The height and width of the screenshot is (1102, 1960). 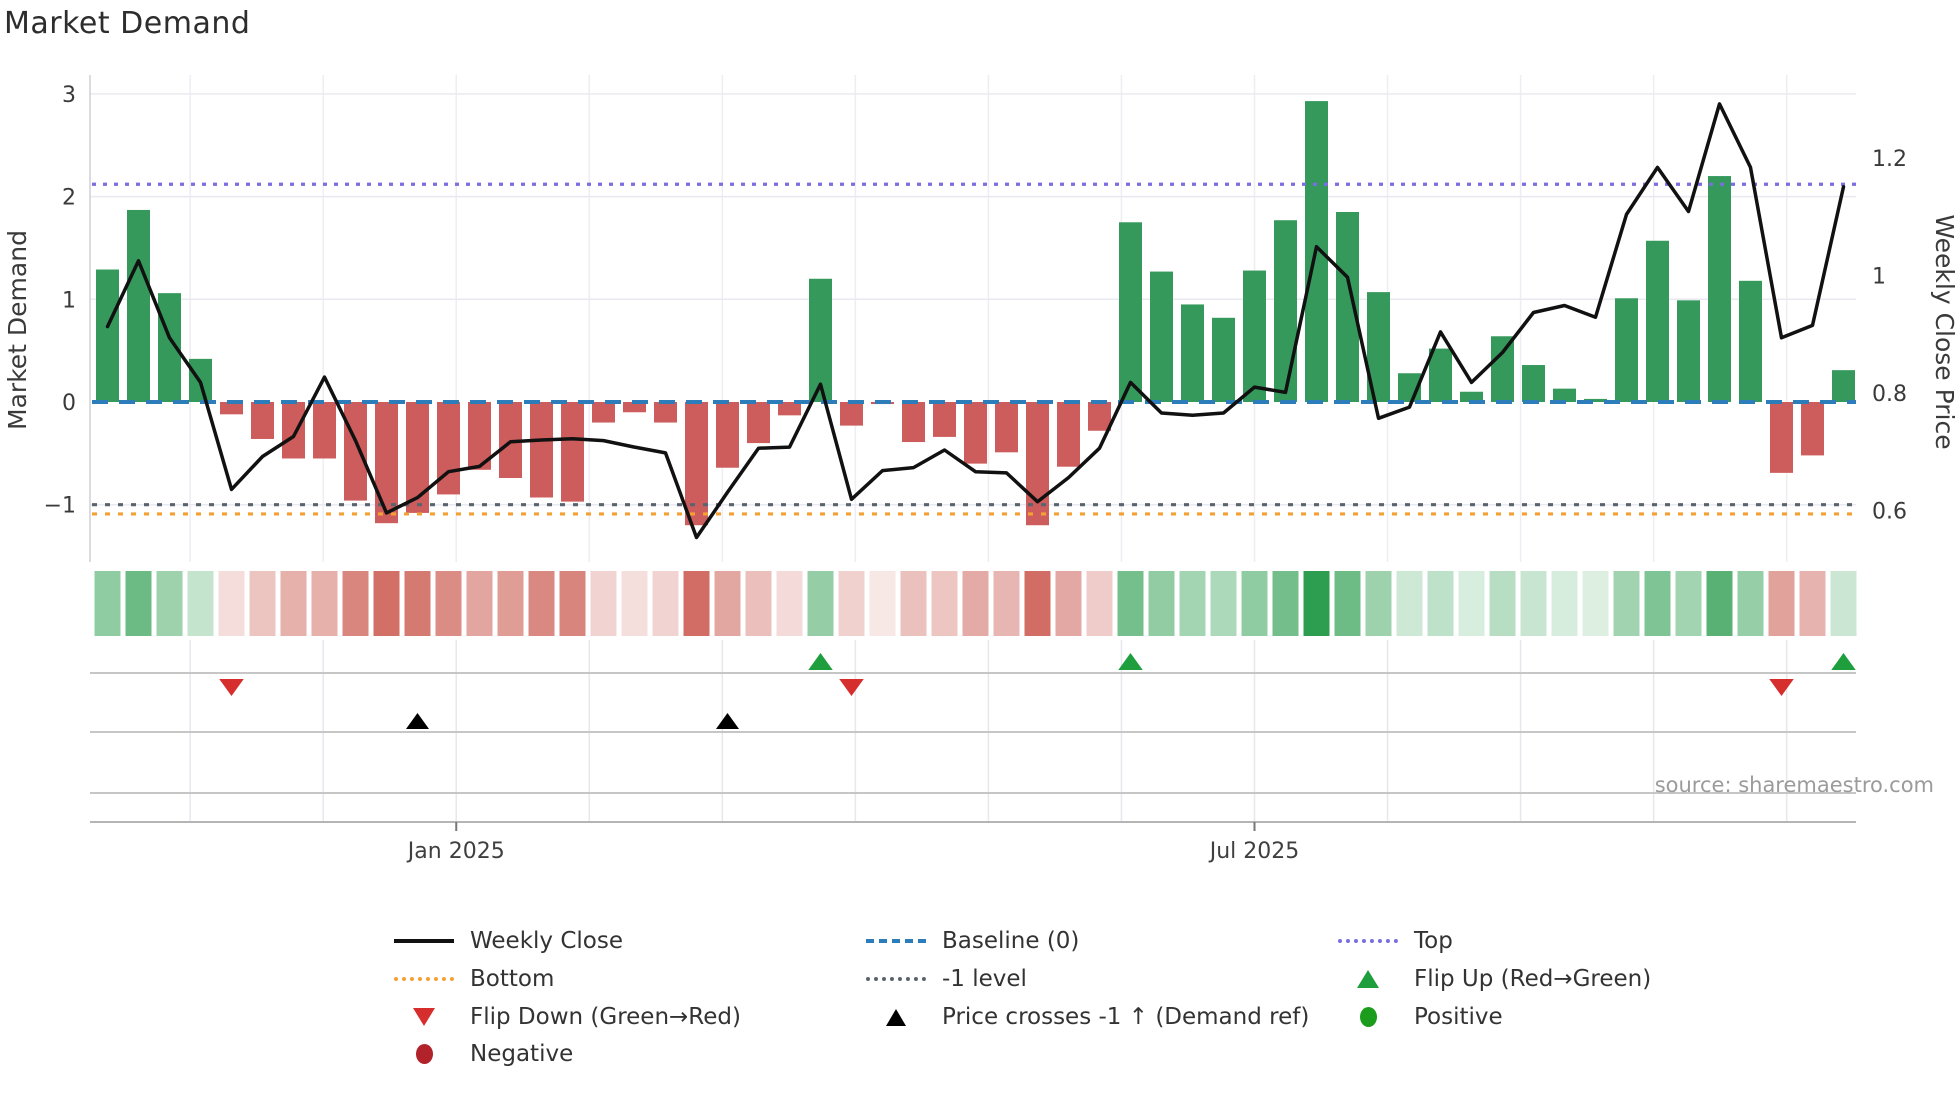 What do you see at coordinates (1494, 979) in the screenshot?
I see `legend-item-flip-up: Flip Up (Red→Green)` at bounding box center [1494, 979].